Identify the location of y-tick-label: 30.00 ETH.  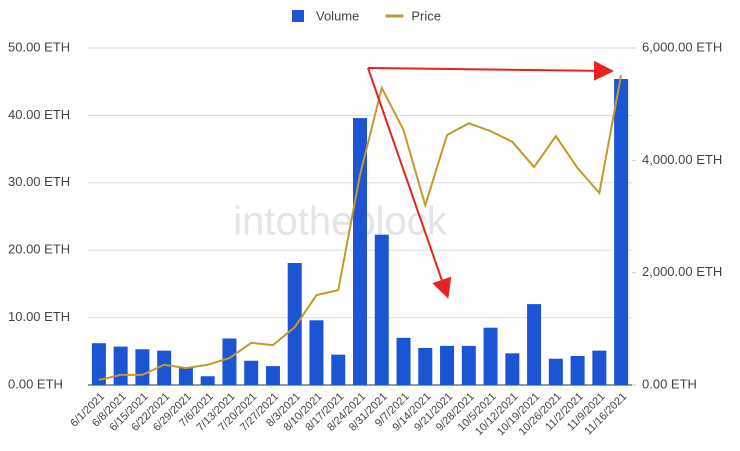
(39, 181).